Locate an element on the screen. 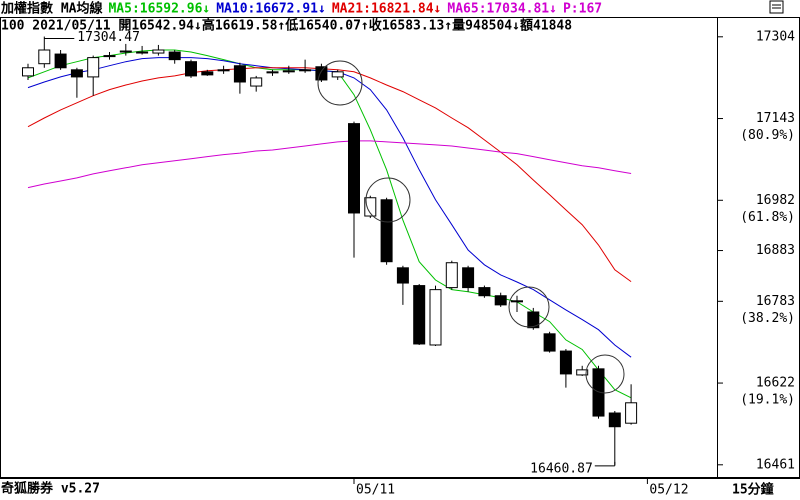 The image size is (800, 500). y-tick-label: 16883 is located at coordinates (775, 250).